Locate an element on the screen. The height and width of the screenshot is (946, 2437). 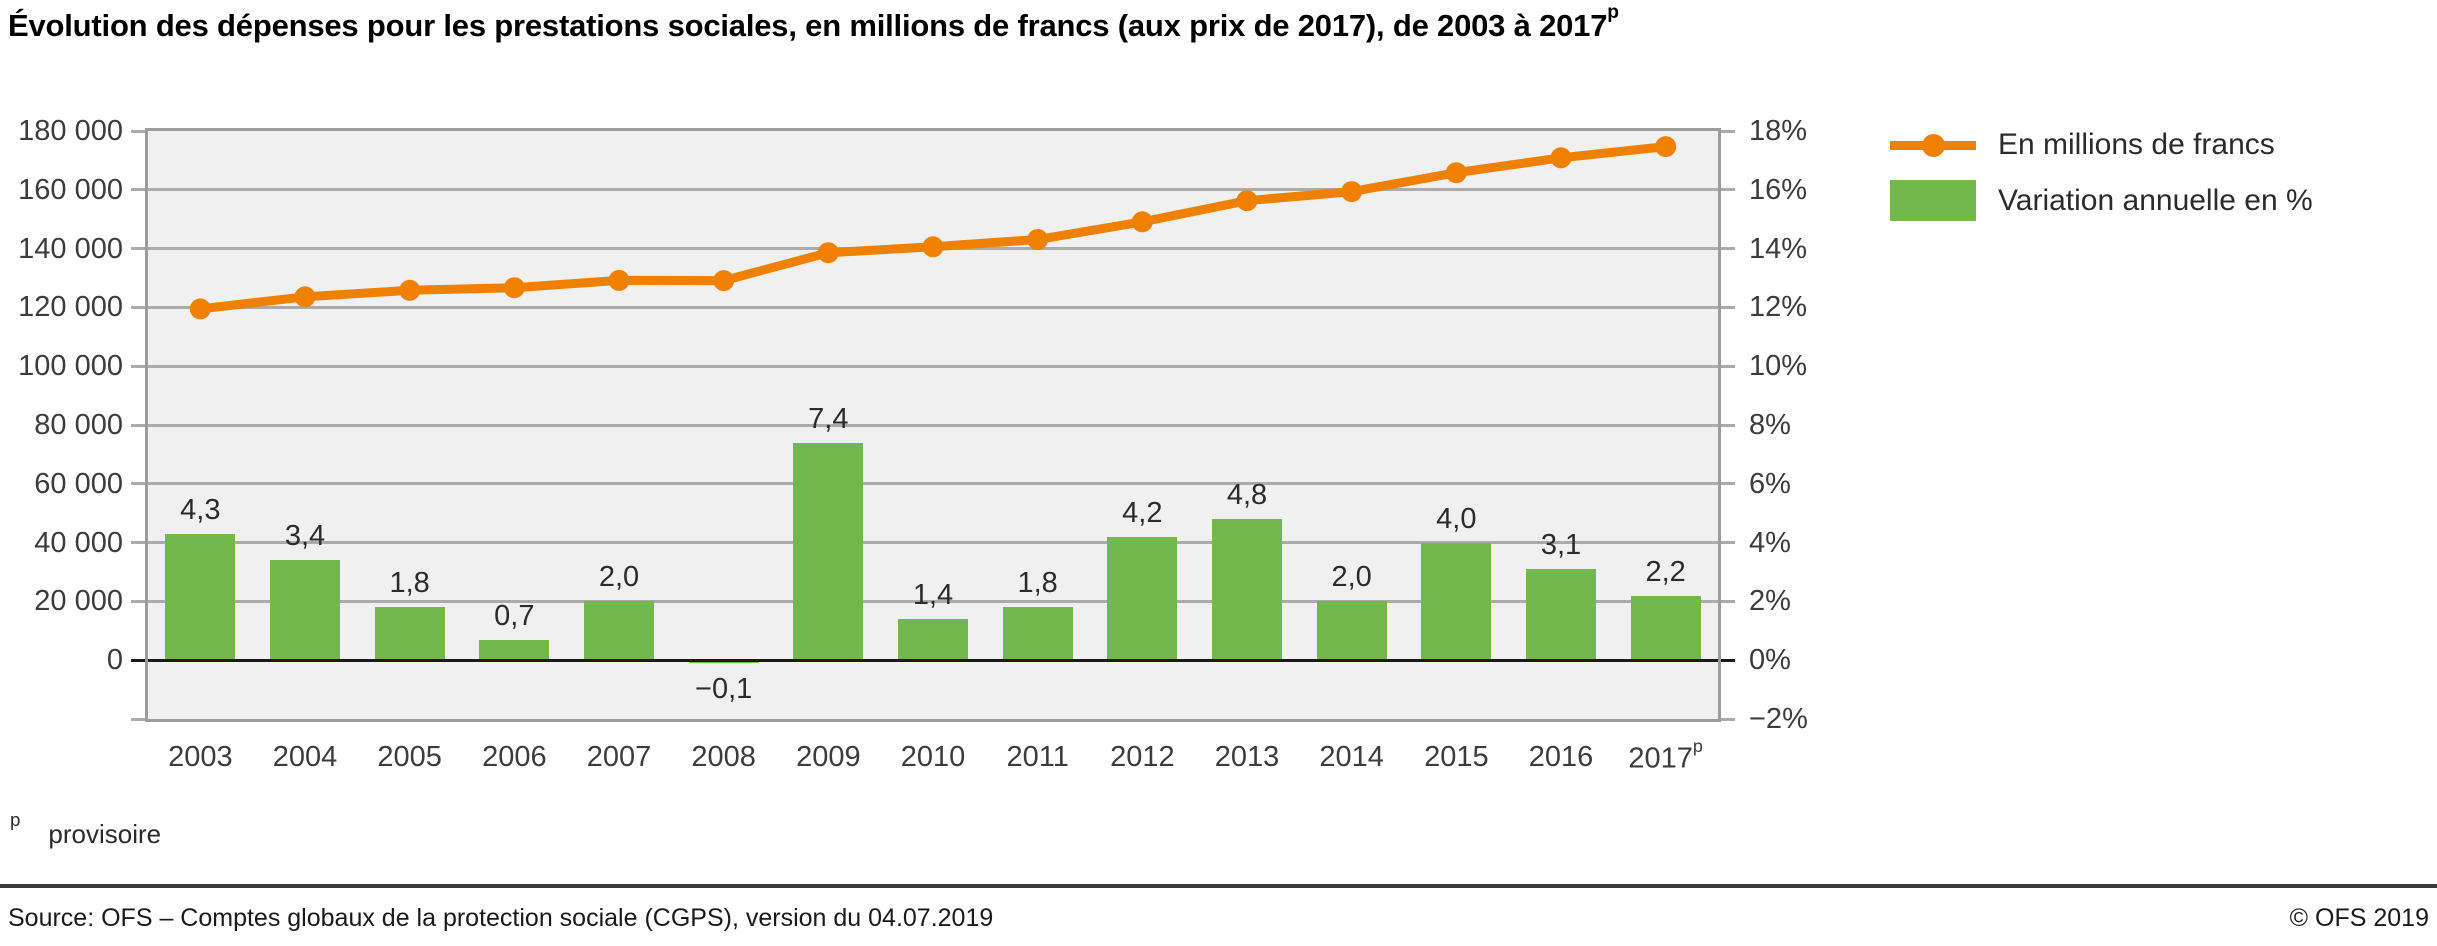
x-axis-label-2007: 2007 is located at coordinates (619, 757).